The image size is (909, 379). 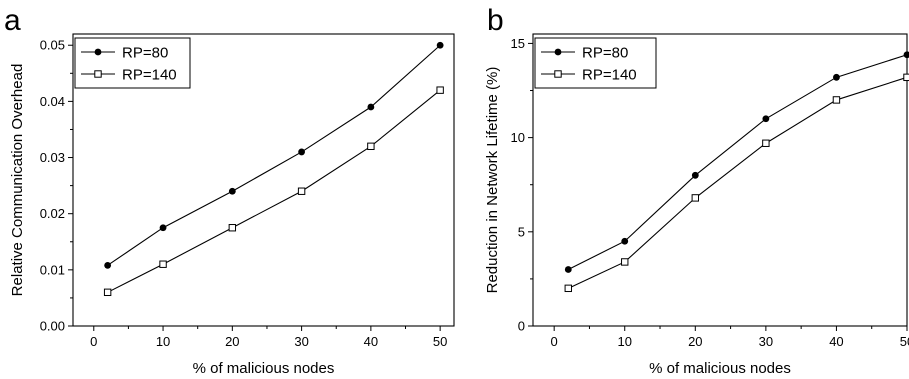 What do you see at coordinates (52, 213) in the screenshot?
I see `y-tick-label: 0.02` at bounding box center [52, 213].